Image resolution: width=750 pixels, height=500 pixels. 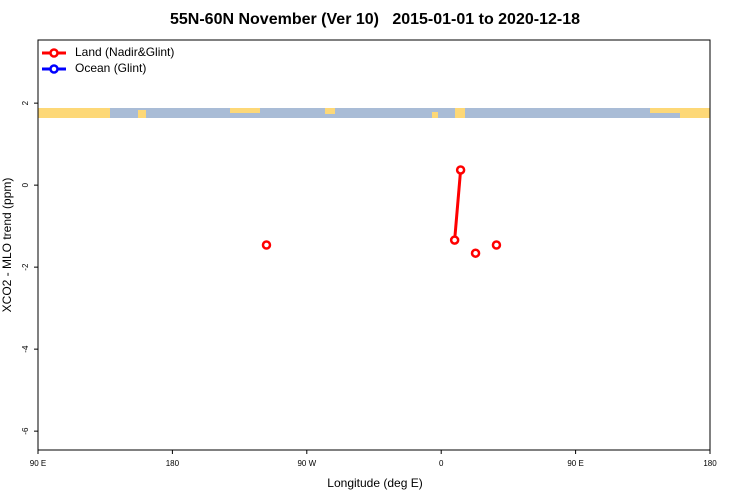 I want to click on y-tick-label: -4, so click(x=25, y=349).